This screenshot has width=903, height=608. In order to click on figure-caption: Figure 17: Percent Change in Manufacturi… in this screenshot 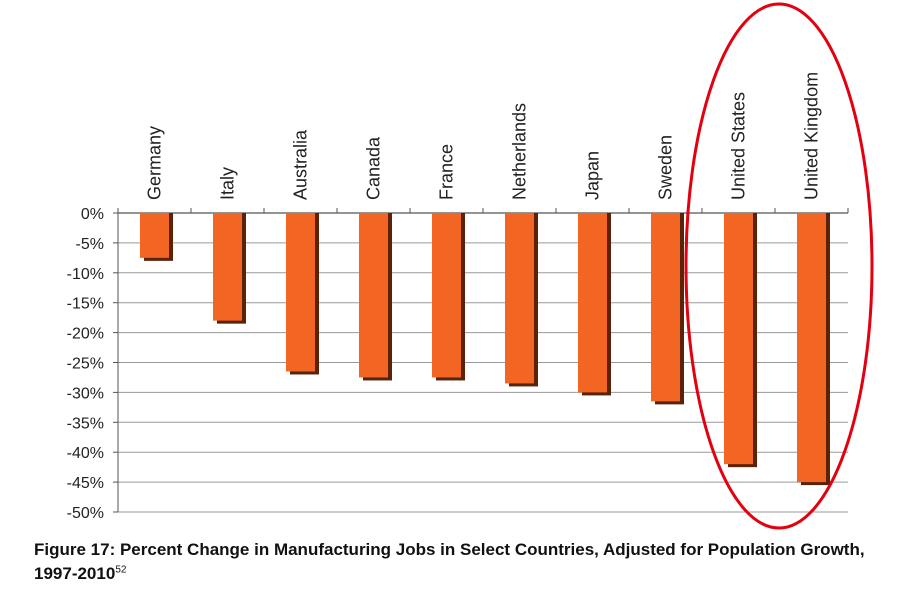, I will do `click(466, 562)`.